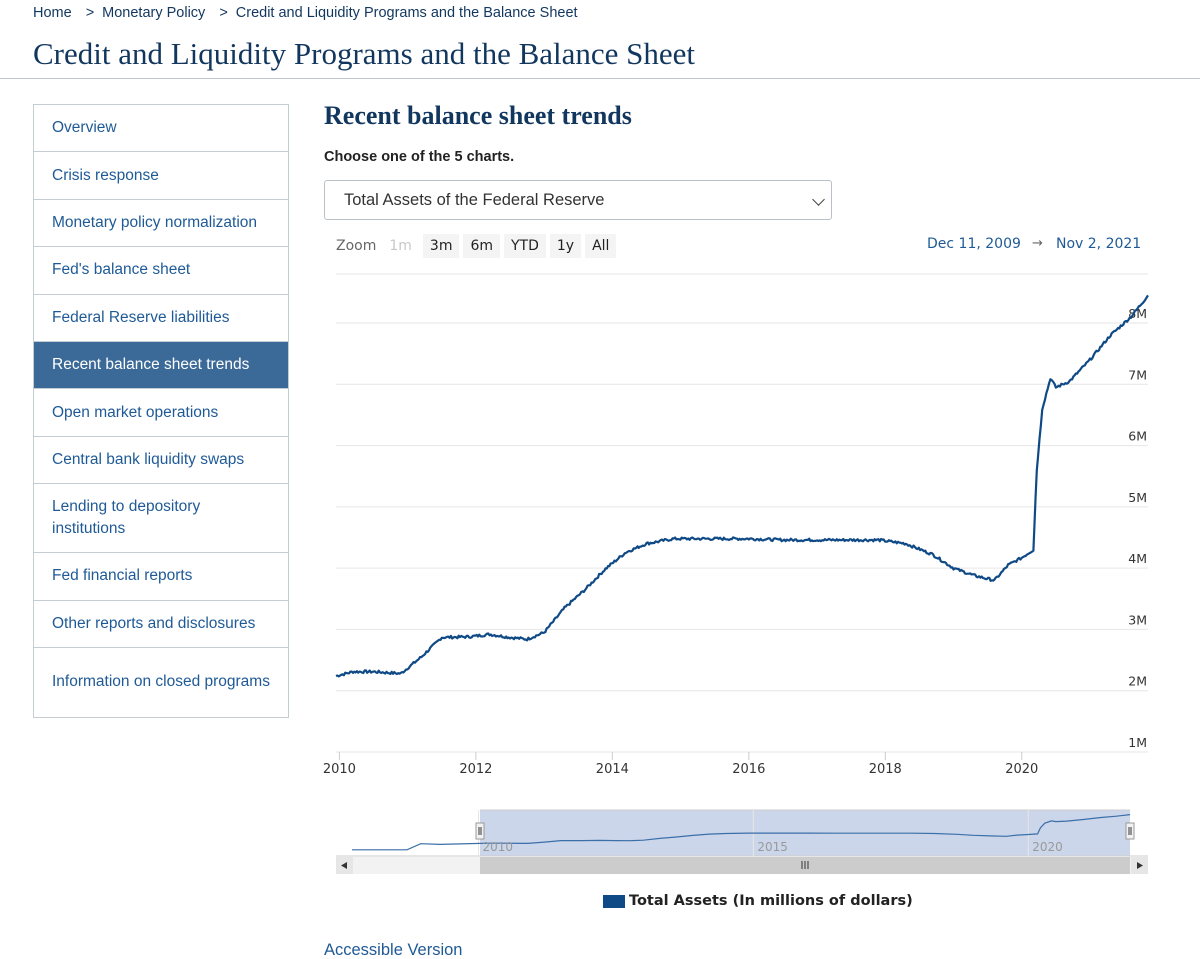 The height and width of the screenshot is (959, 1200). I want to click on sidebar-item-lending-to-depository-institutions: Lending to depository institutions, so click(161, 519).